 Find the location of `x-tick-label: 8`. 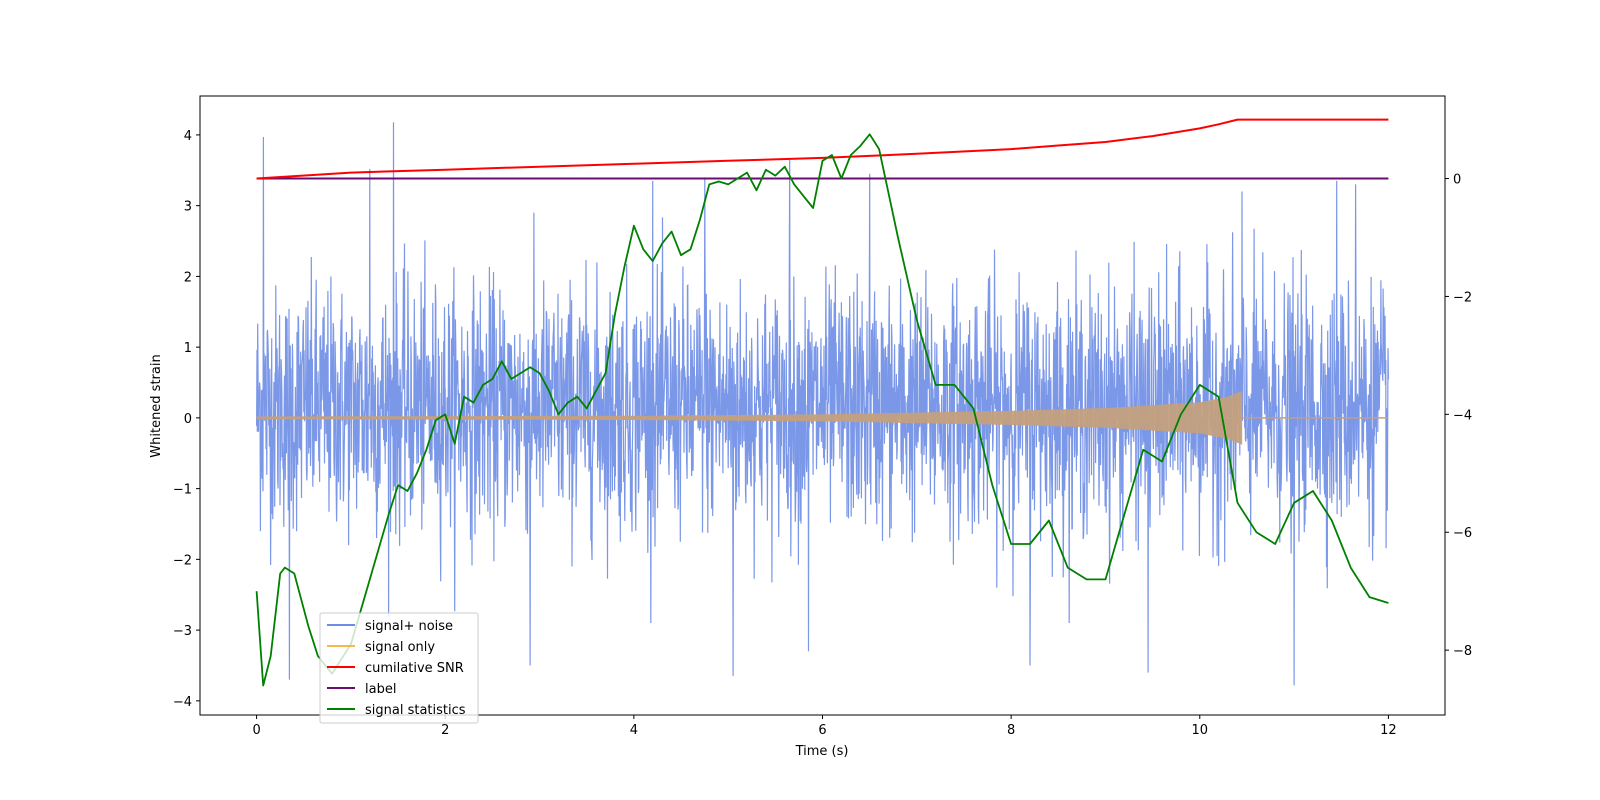

x-tick-label: 8 is located at coordinates (1011, 730).